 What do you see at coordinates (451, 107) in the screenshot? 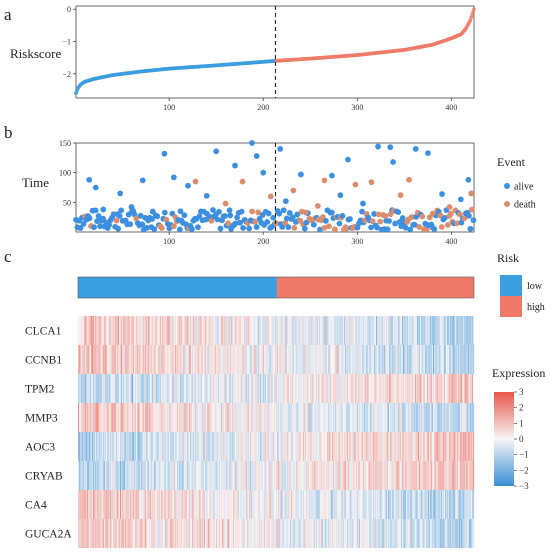
I see `riskscore-x-tick-label: 400` at bounding box center [451, 107].